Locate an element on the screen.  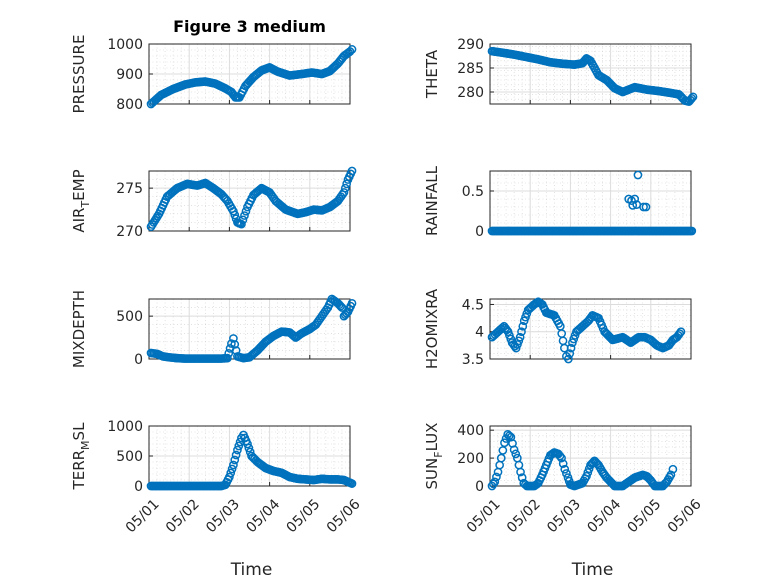
x-tick-label: 05/05 is located at coordinates (645, 516).